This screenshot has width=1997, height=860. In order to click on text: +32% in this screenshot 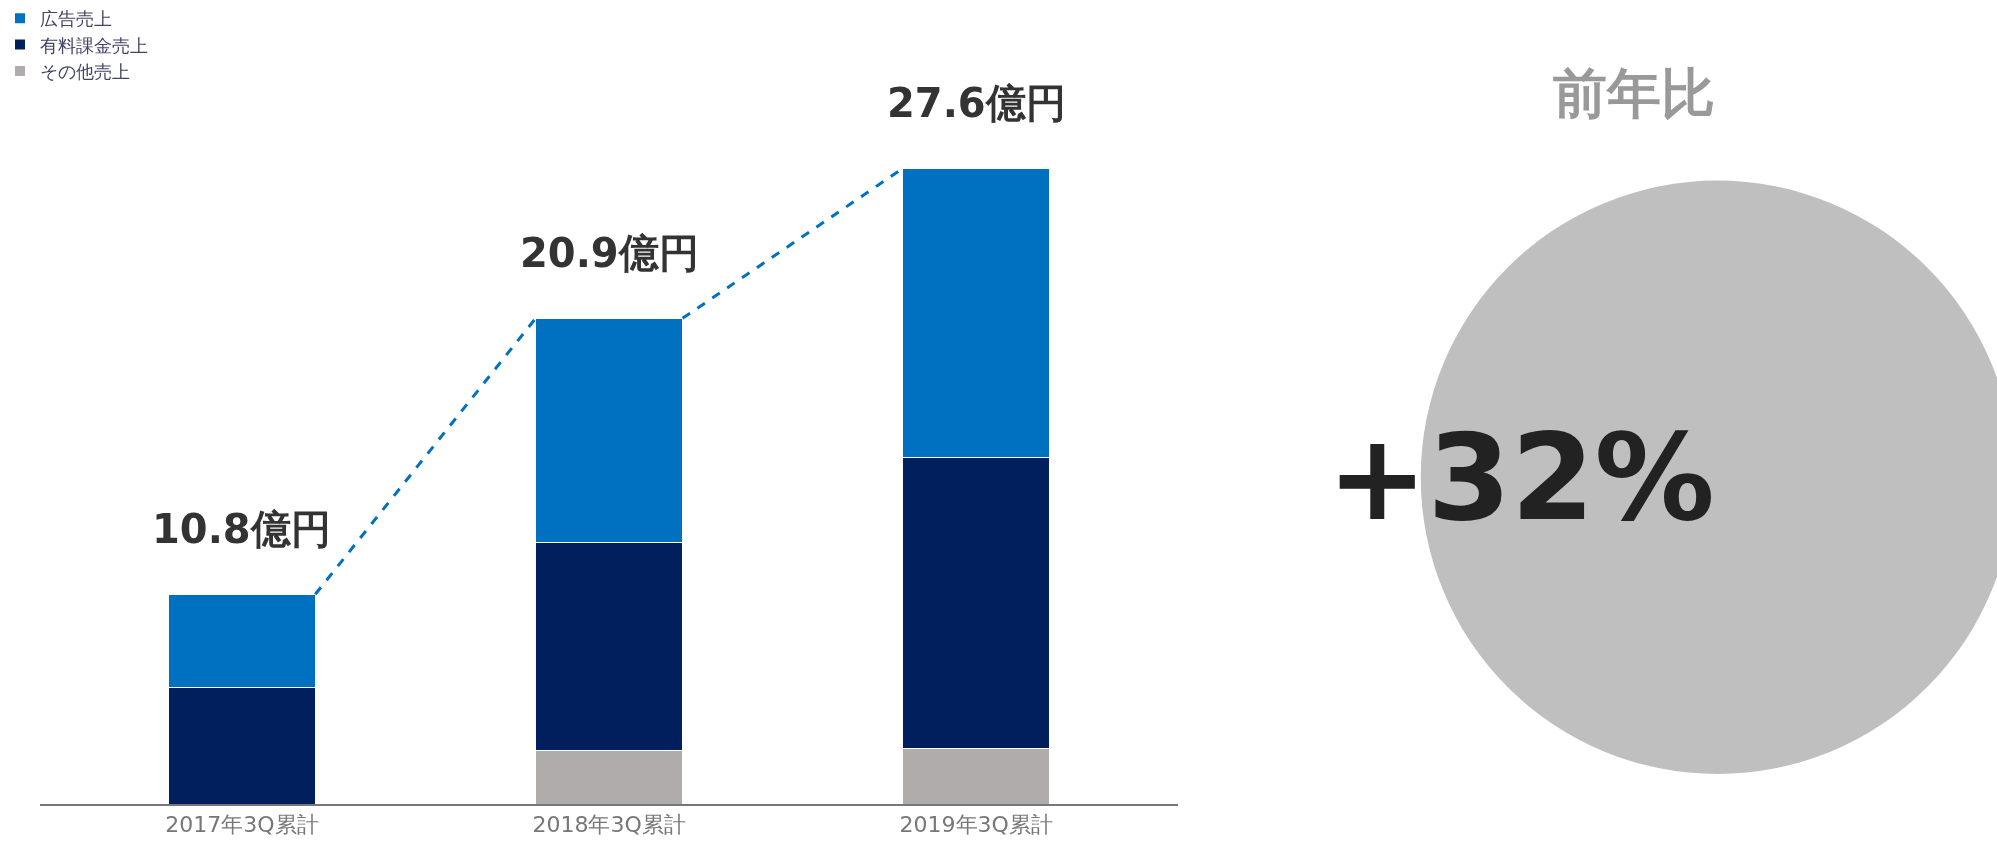, I will do `click(1521, 477)`.